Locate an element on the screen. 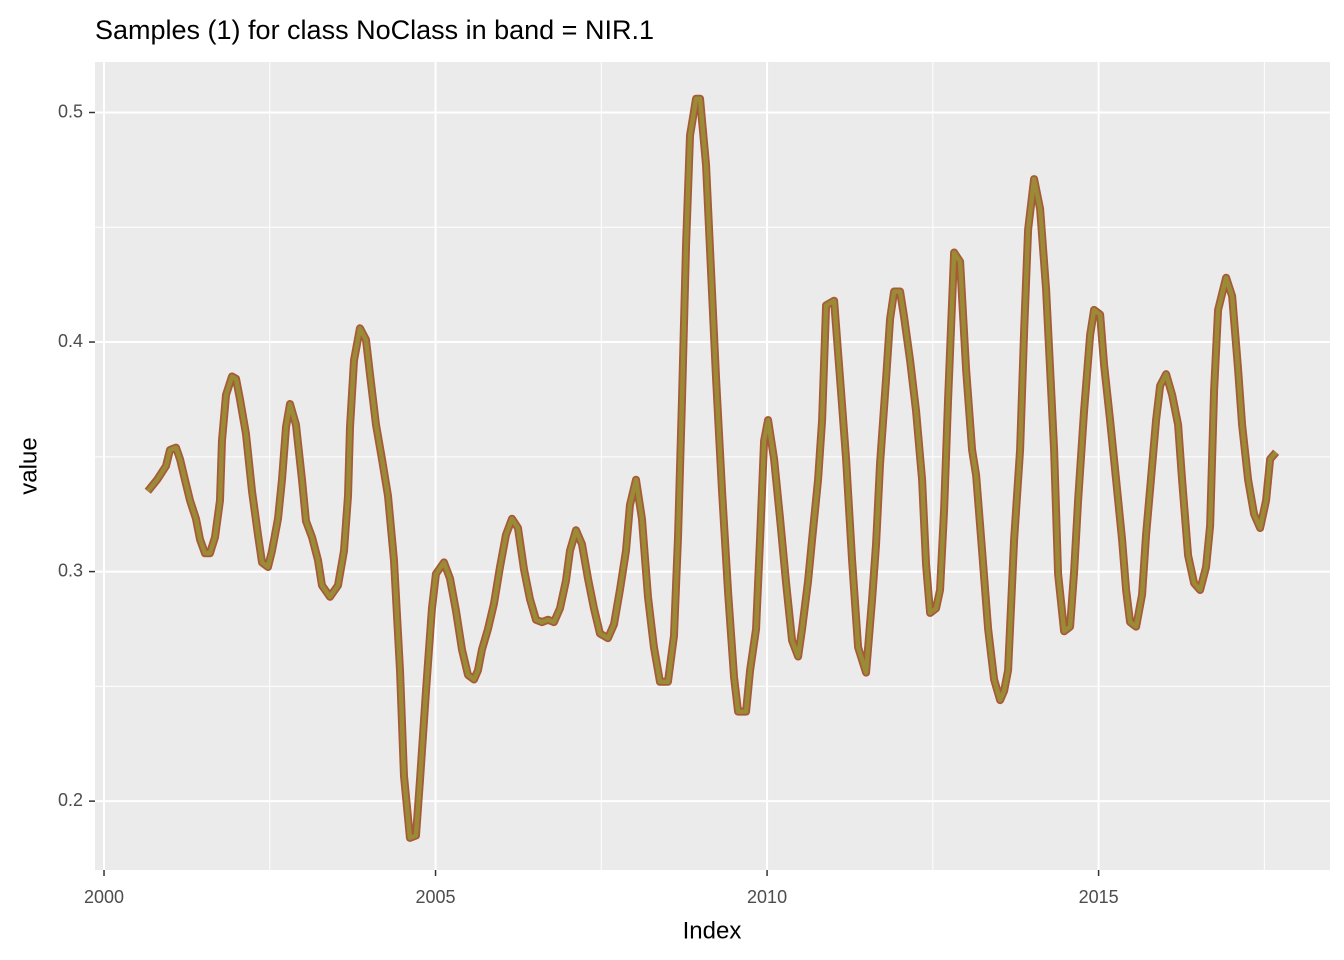 The width and height of the screenshot is (1344, 960). x-tick-label: 2015 is located at coordinates (1099, 897).